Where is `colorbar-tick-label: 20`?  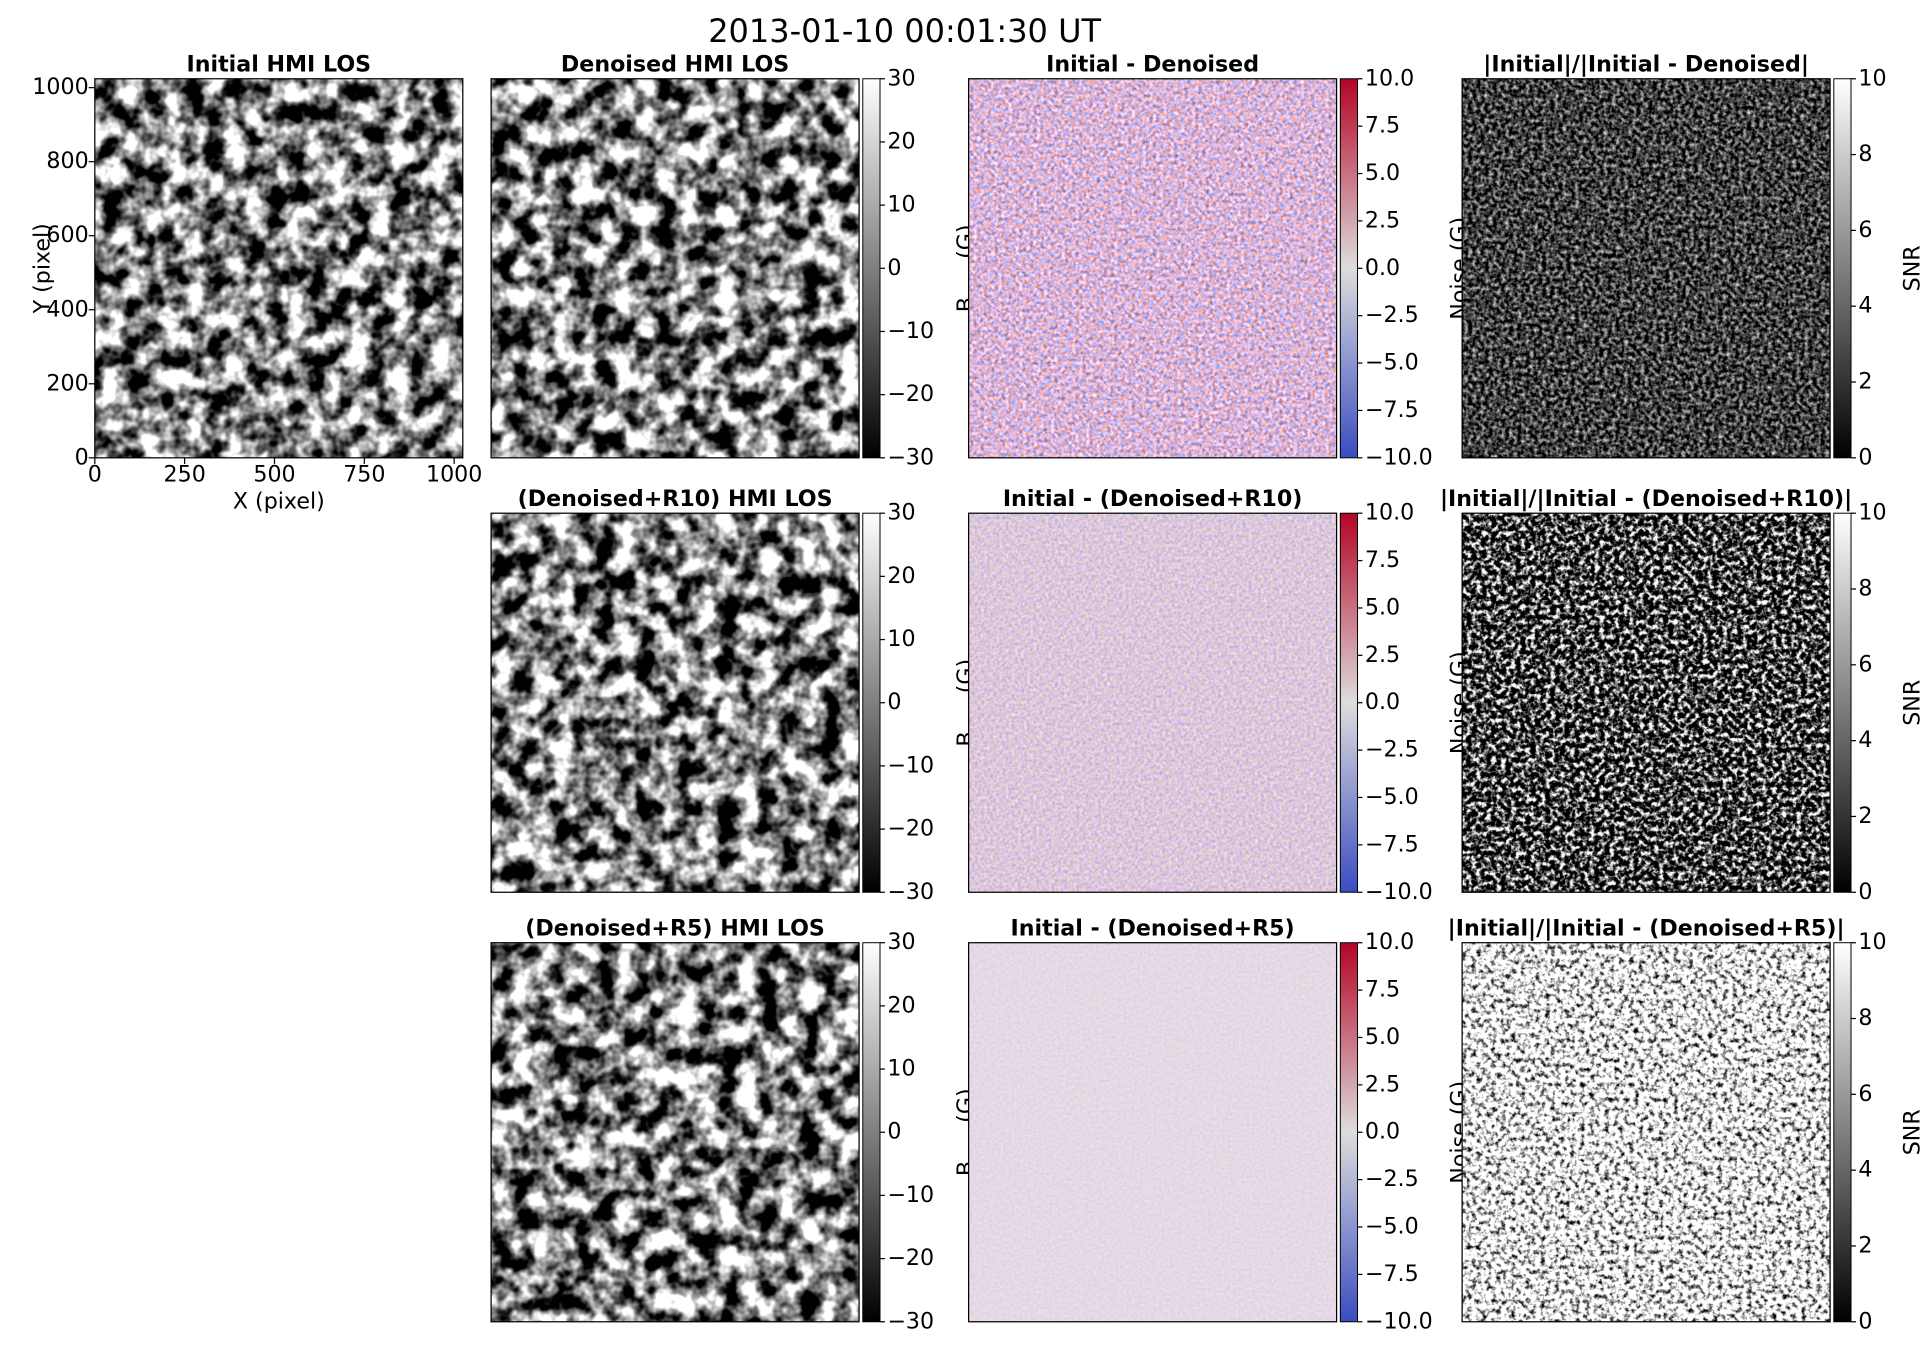 colorbar-tick-label: 20 is located at coordinates (901, 141).